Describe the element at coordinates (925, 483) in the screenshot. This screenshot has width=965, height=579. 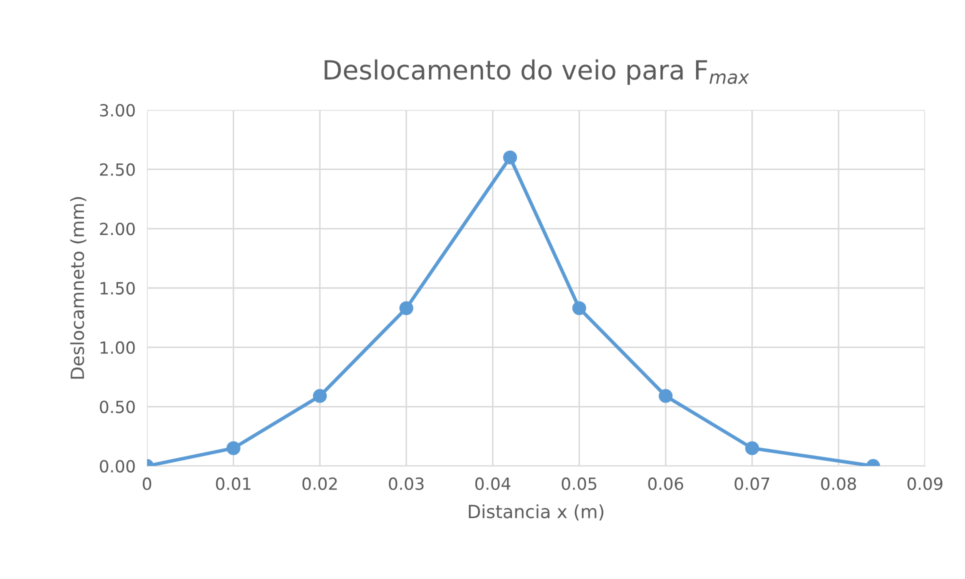
I see `x-tick-label: 0.09` at that location.